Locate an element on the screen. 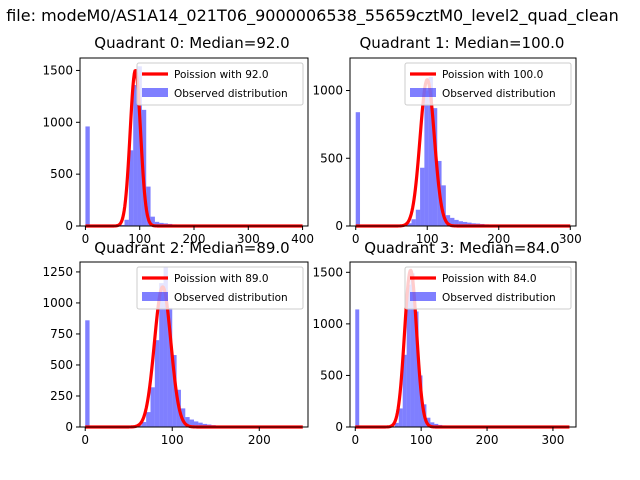 Image resolution: width=640 pixels, height=480 pixels. subplot-title: Quadrant 0: Median=92.0 is located at coordinates (191, 43).